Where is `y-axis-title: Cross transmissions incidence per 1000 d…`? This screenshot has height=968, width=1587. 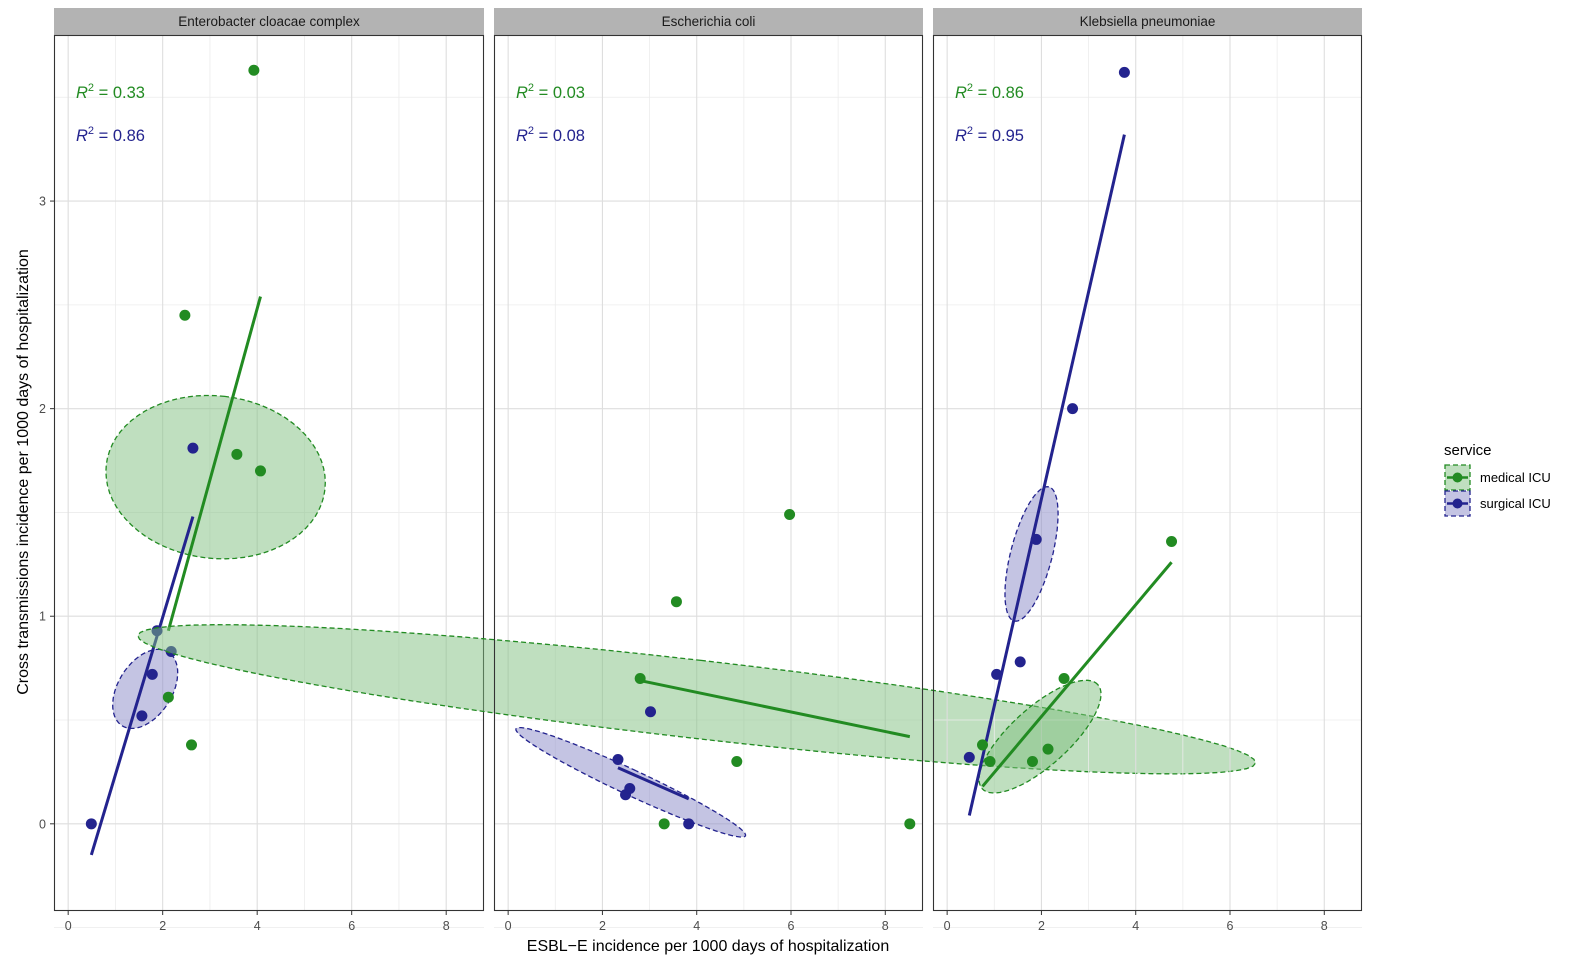 y-axis-title: Cross transmissions incidence per 1000 d… is located at coordinates (23, 472).